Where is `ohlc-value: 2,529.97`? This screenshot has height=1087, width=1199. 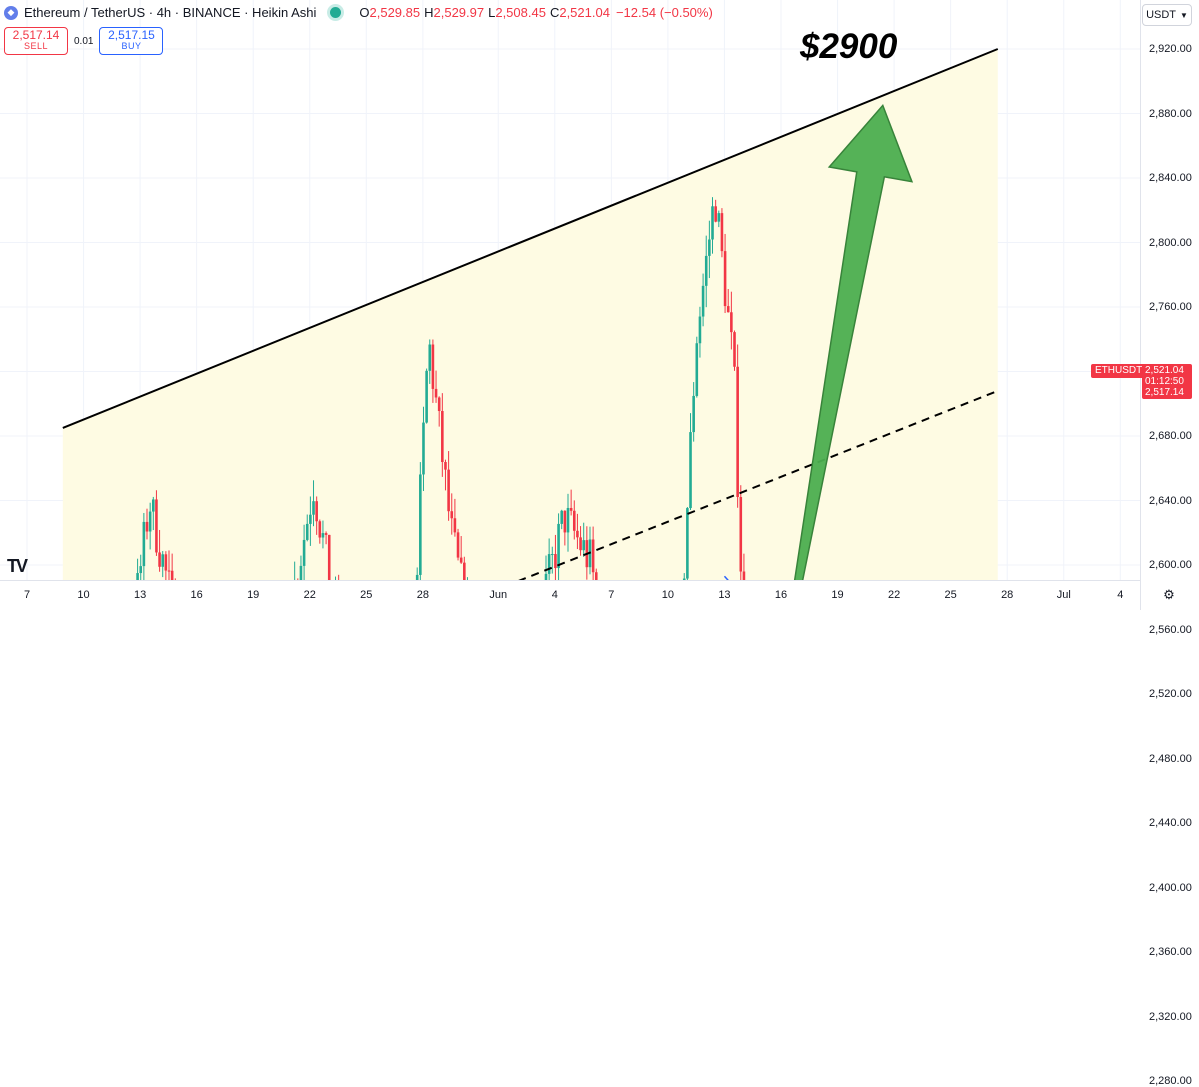
ohlc-value: 2,529.97 is located at coordinates (459, 12).